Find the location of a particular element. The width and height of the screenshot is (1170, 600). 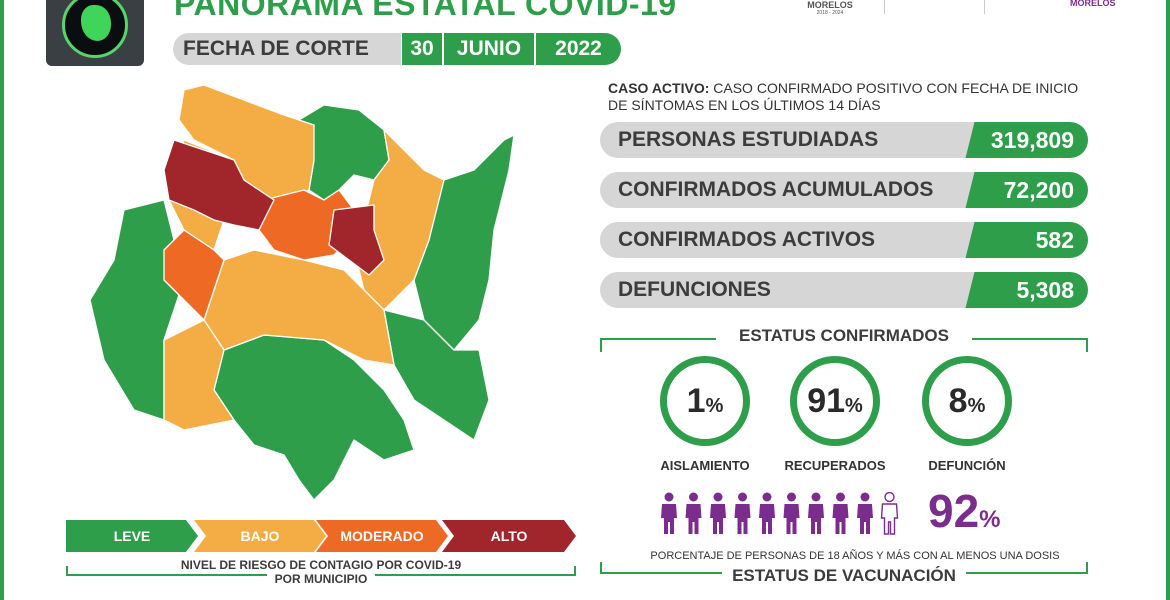

active-case-term: CASO ACTIVO: is located at coordinates (659, 88).